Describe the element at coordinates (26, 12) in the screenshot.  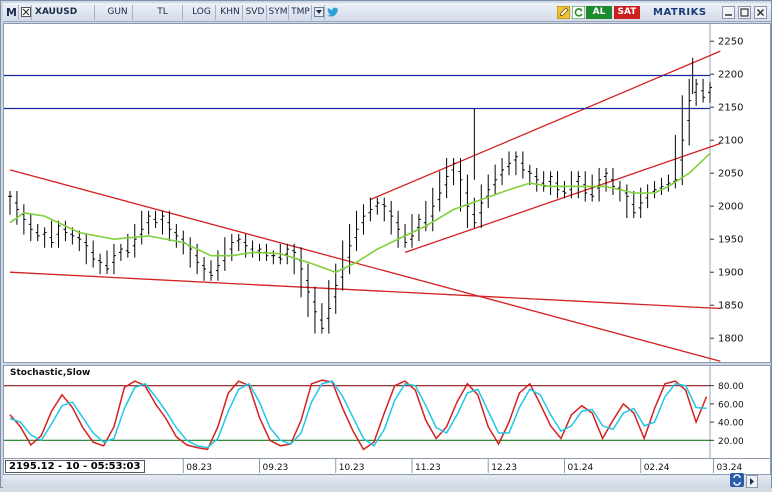
I see `close-symbol-icon` at that location.